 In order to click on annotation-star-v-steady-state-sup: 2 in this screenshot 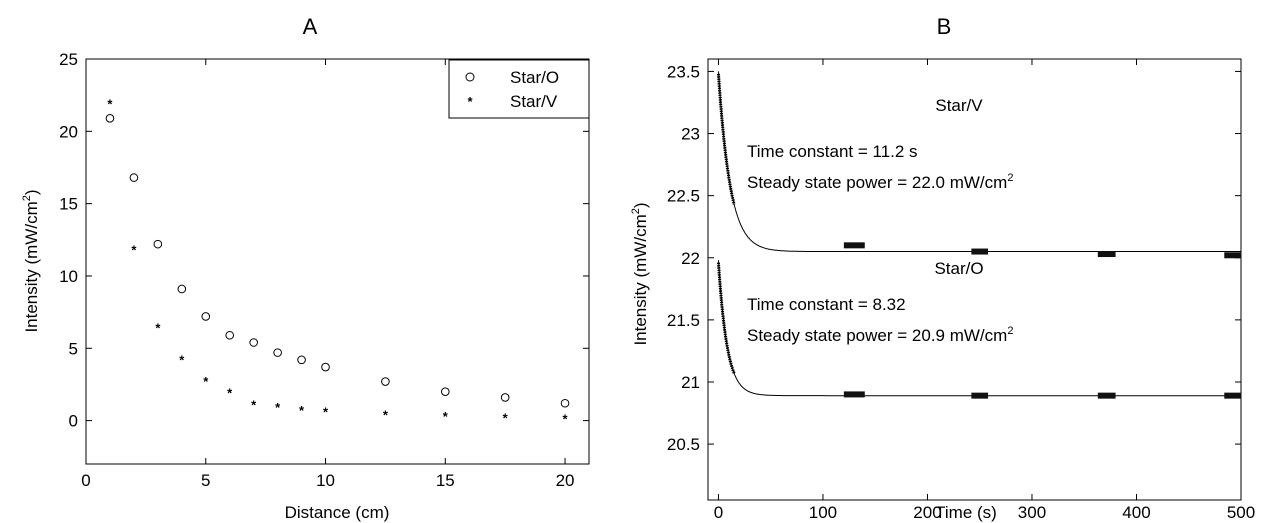, I will do `click(1010, 178)`.